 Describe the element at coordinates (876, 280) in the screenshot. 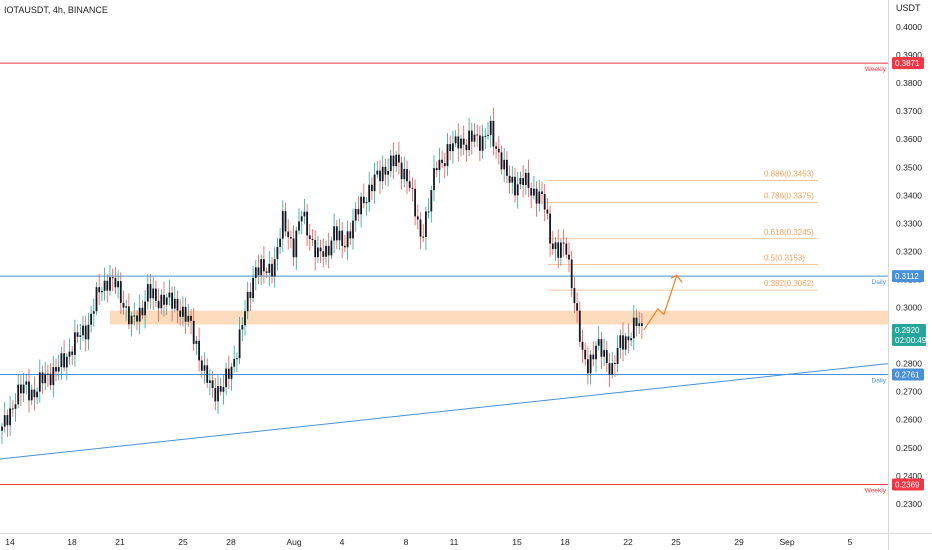

I see `level-labels: Weekly Daily Daily Weekly` at that location.